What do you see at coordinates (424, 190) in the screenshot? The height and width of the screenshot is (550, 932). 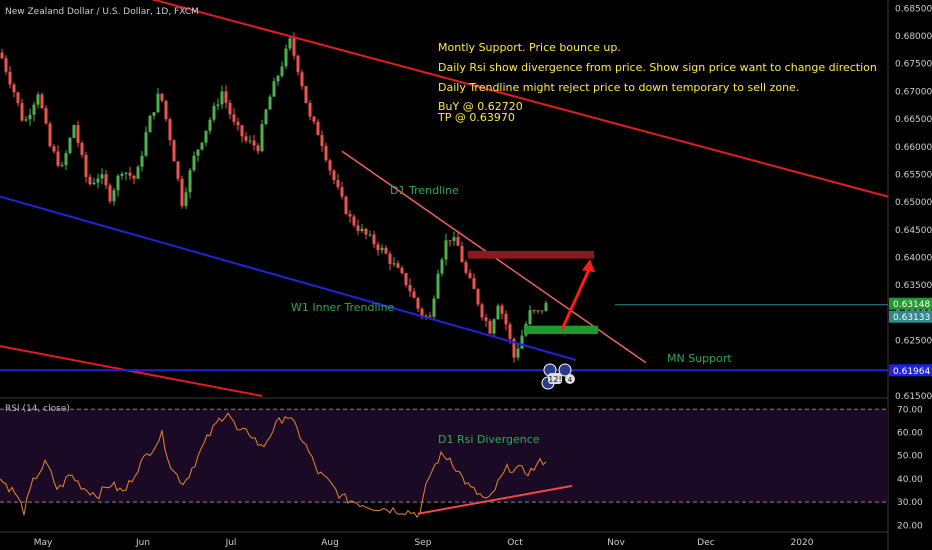 I see `d1-trendline-label: D1 Trendline` at bounding box center [424, 190].